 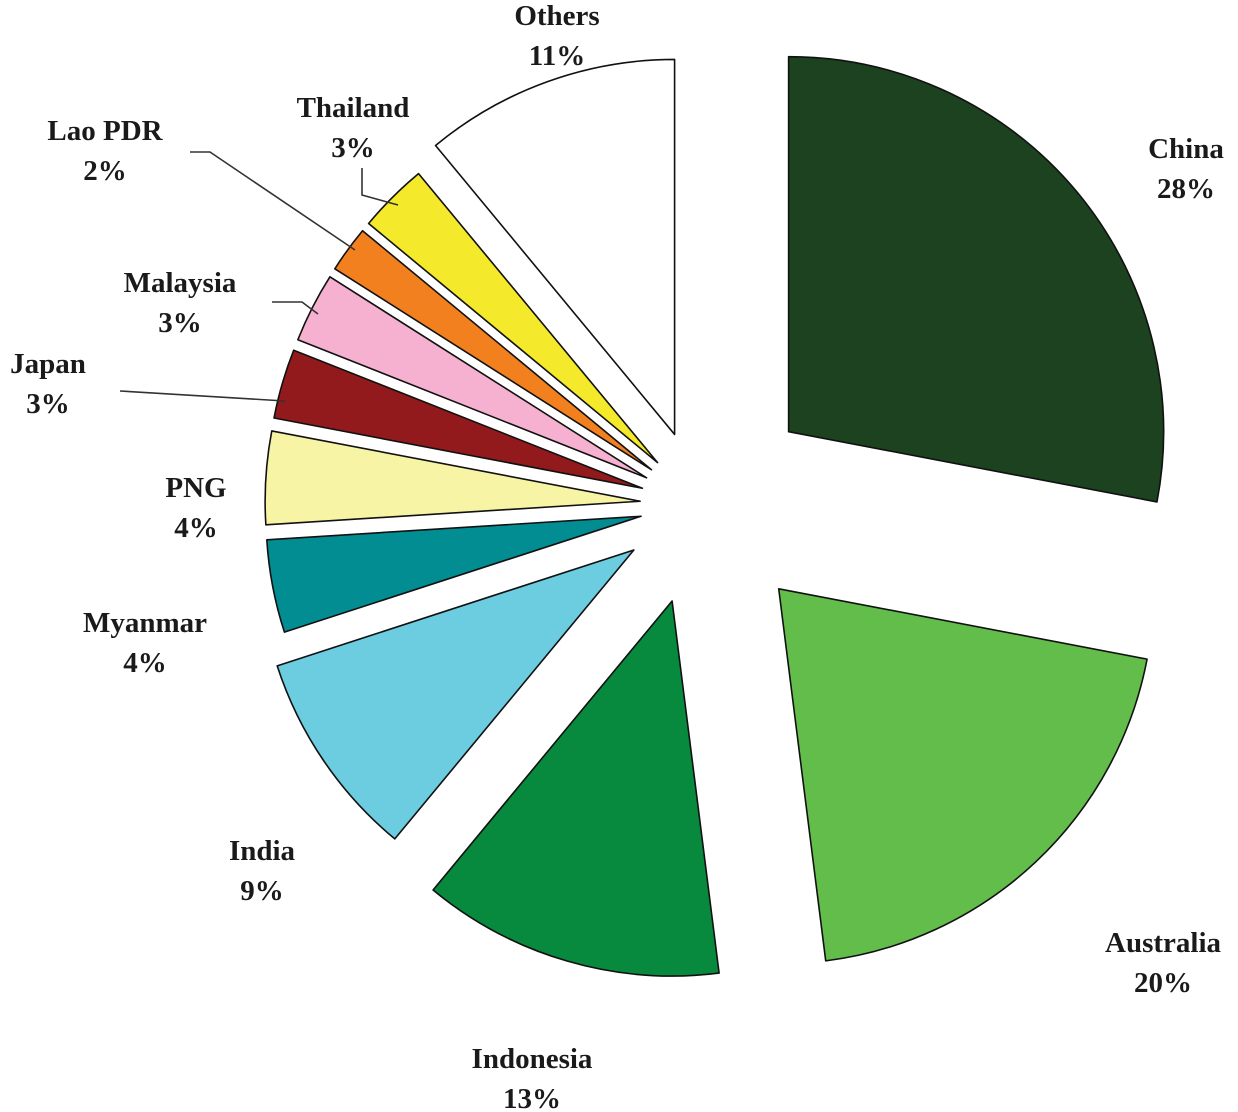 What do you see at coordinates (976, 279) in the screenshot?
I see `slice-china` at bounding box center [976, 279].